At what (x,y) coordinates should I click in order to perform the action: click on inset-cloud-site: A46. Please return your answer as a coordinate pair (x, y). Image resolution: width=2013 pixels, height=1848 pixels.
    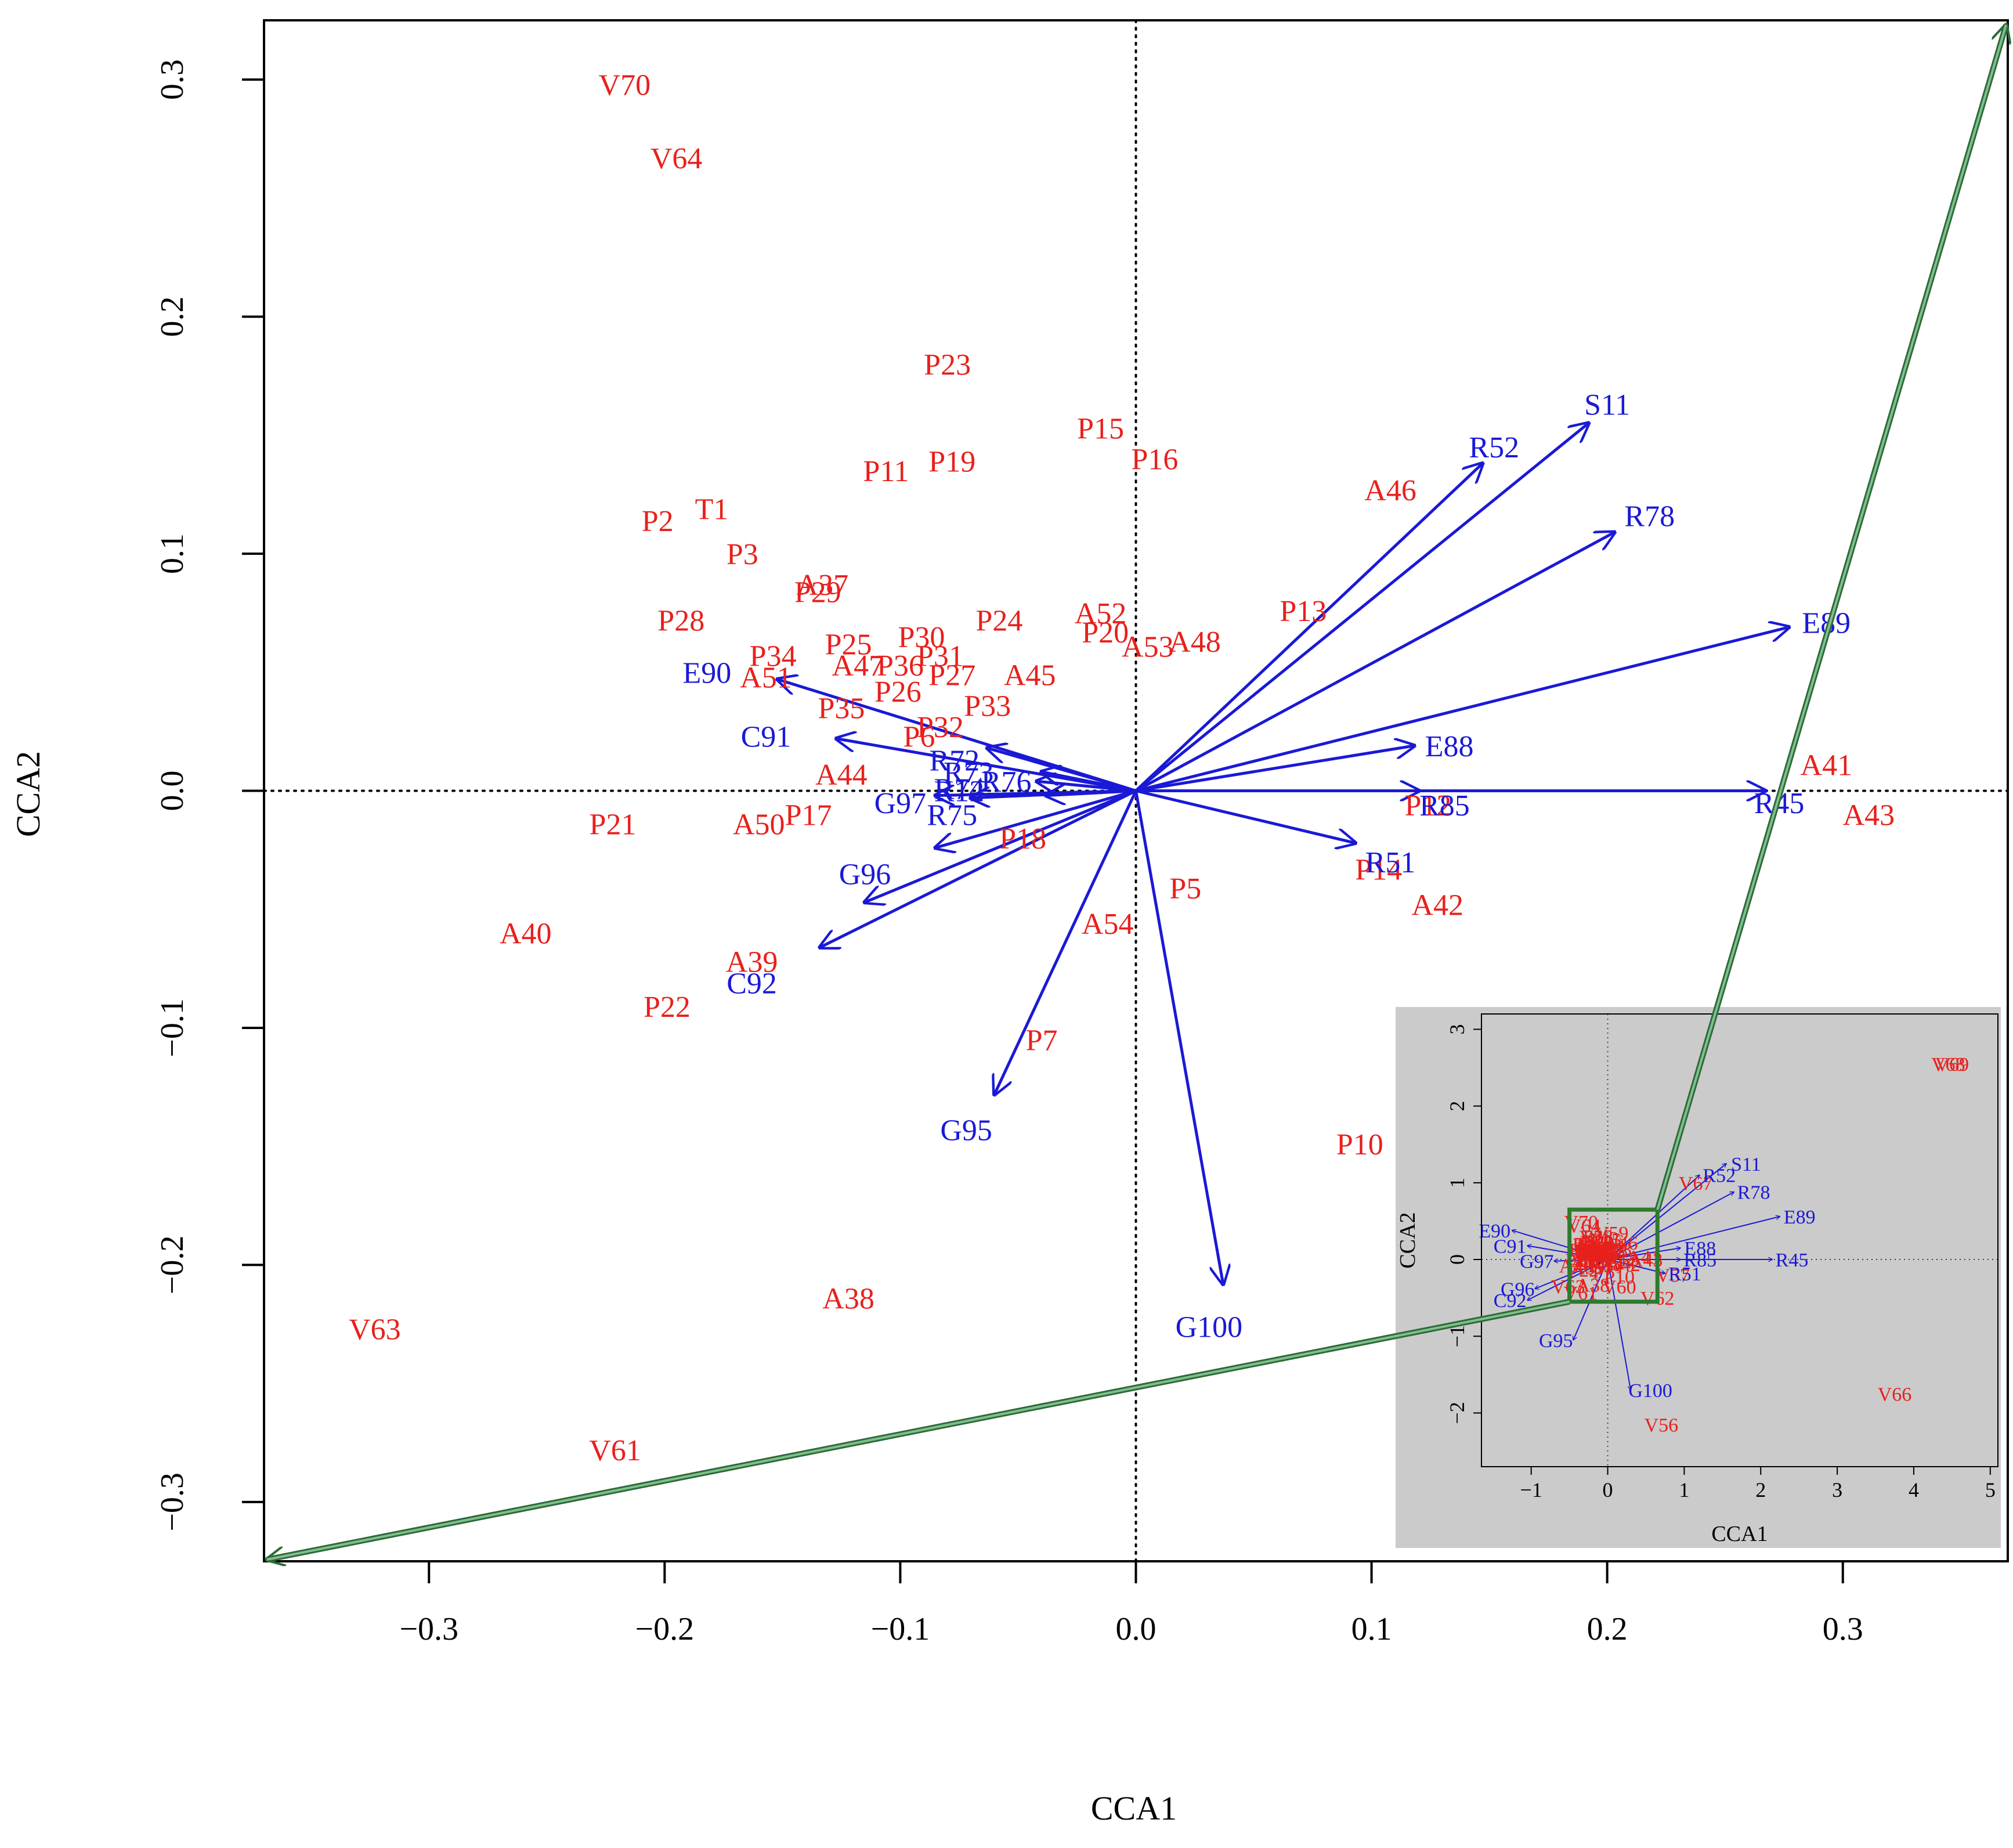
    Looking at the image, I should click on (1621, 1243).